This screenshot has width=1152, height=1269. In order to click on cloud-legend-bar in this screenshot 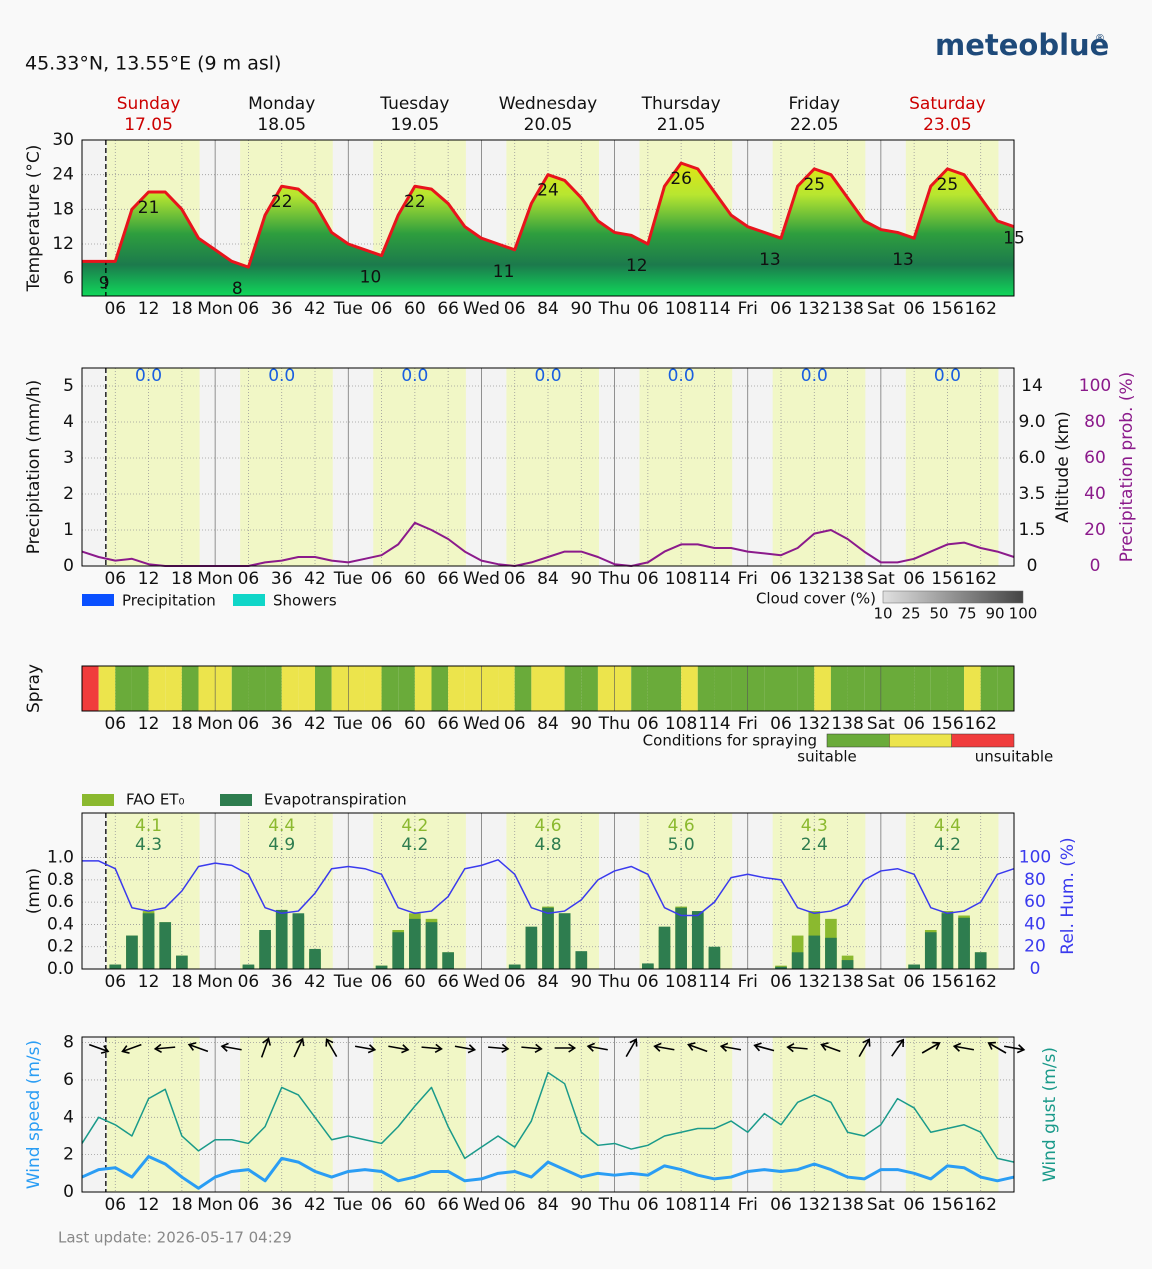, I will do `click(953, 597)`.